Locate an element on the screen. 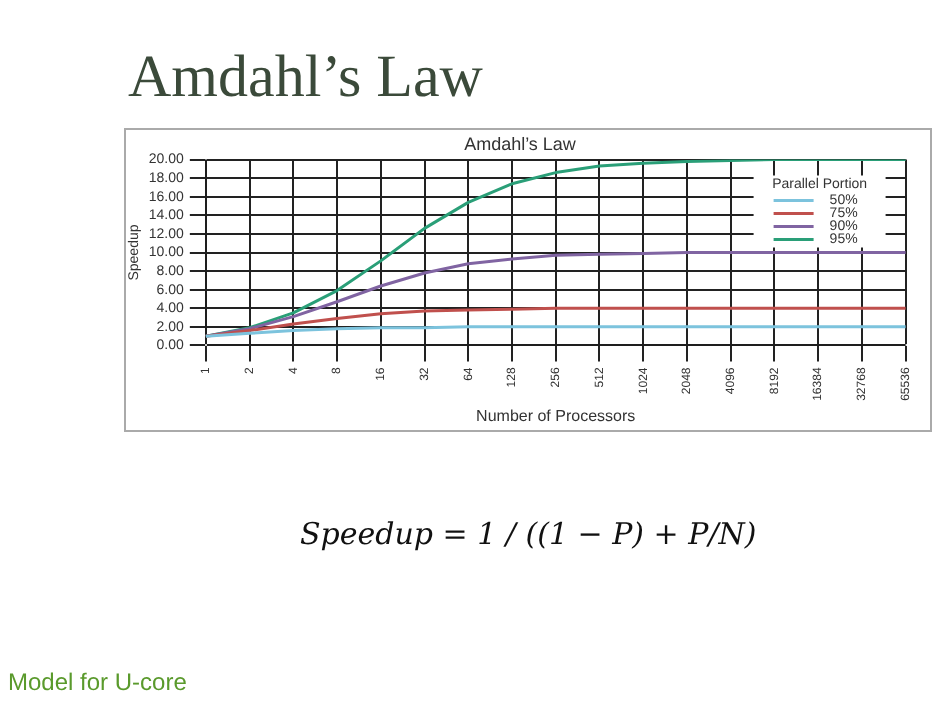 This screenshot has width=948, height=710. chart-title: Amdahl’s Law is located at coordinates (520, 143).